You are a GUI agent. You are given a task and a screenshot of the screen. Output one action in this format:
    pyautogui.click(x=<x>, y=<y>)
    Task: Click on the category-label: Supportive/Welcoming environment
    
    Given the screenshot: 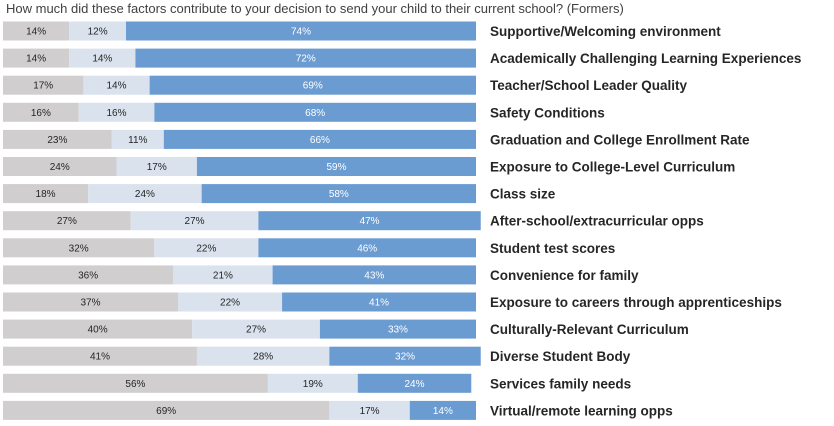 What is the action you would take?
    pyautogui.click(x=605, y=31)
    